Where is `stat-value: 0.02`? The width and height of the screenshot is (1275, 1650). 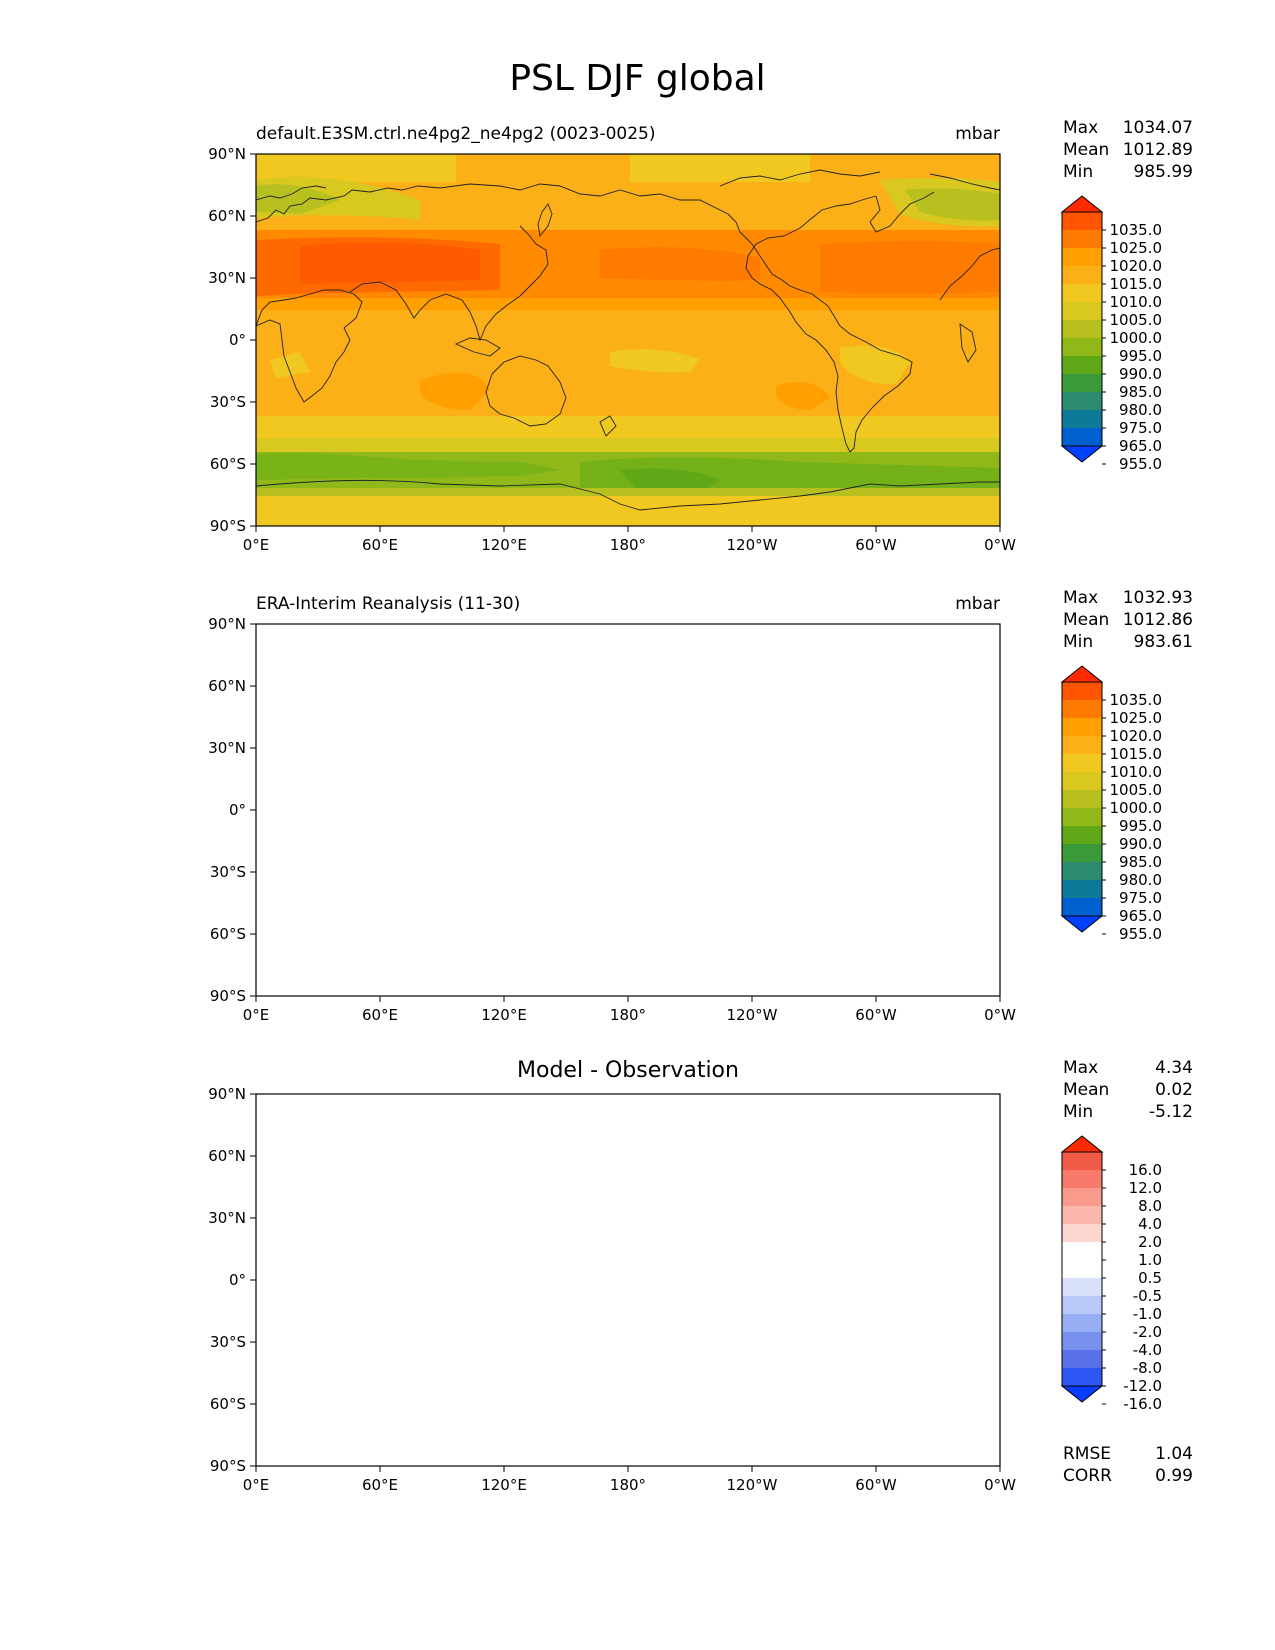
stat-value: 0.02 is located at coordinates (1174, 1090).